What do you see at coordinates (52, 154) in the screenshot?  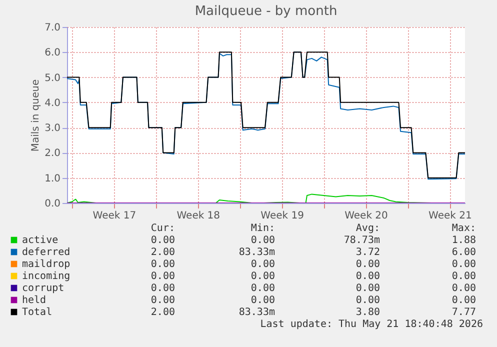 I see `y-tick-label: 2.0` at bounding box center [52, 154].